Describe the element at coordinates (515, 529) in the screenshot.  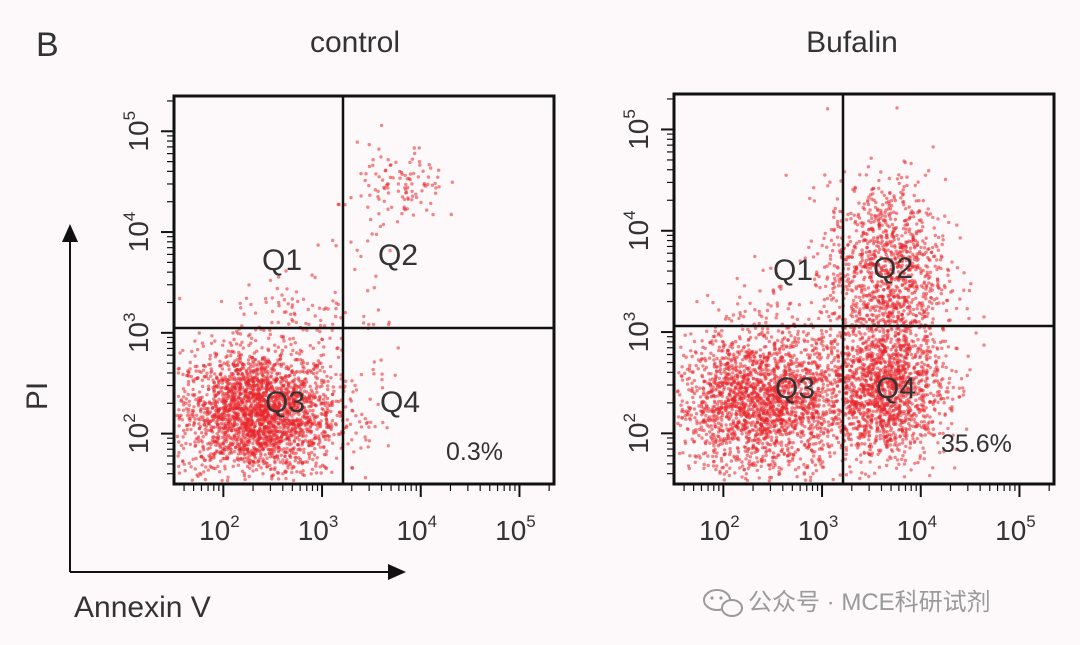
I see `control-x-tick-label: 105` at that location.